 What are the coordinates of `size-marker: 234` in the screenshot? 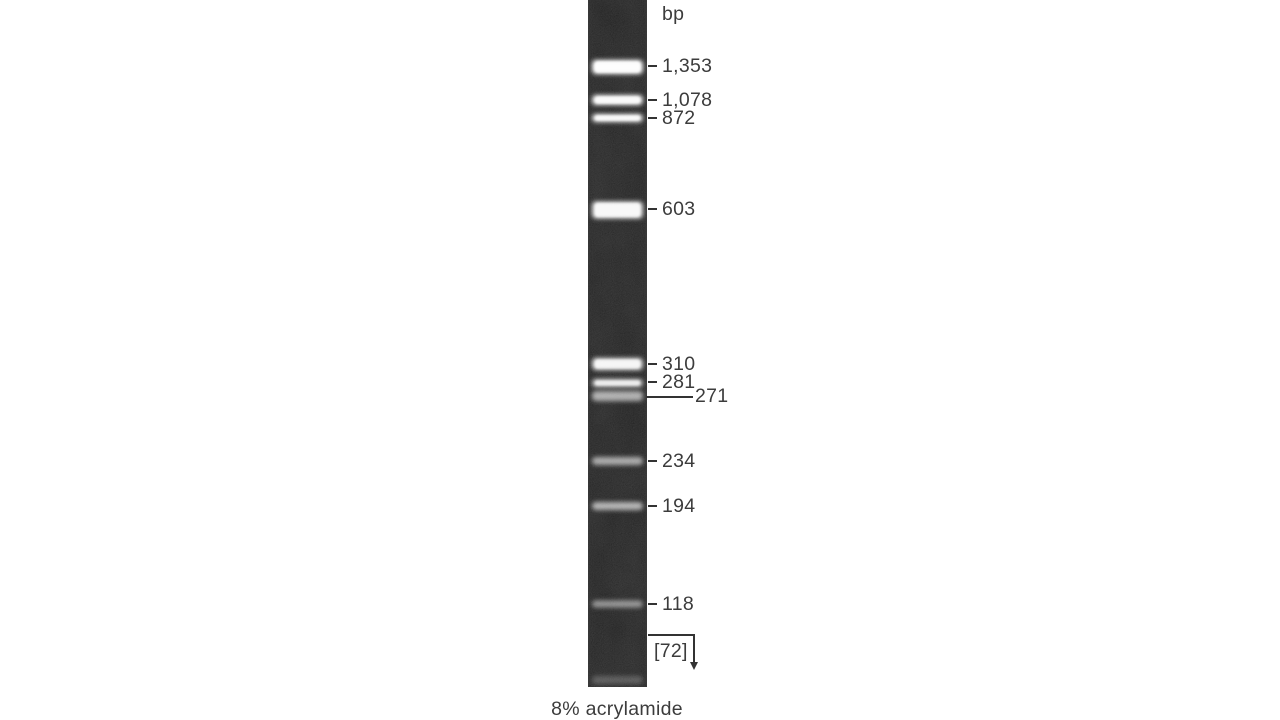 It's located at (672, 460).